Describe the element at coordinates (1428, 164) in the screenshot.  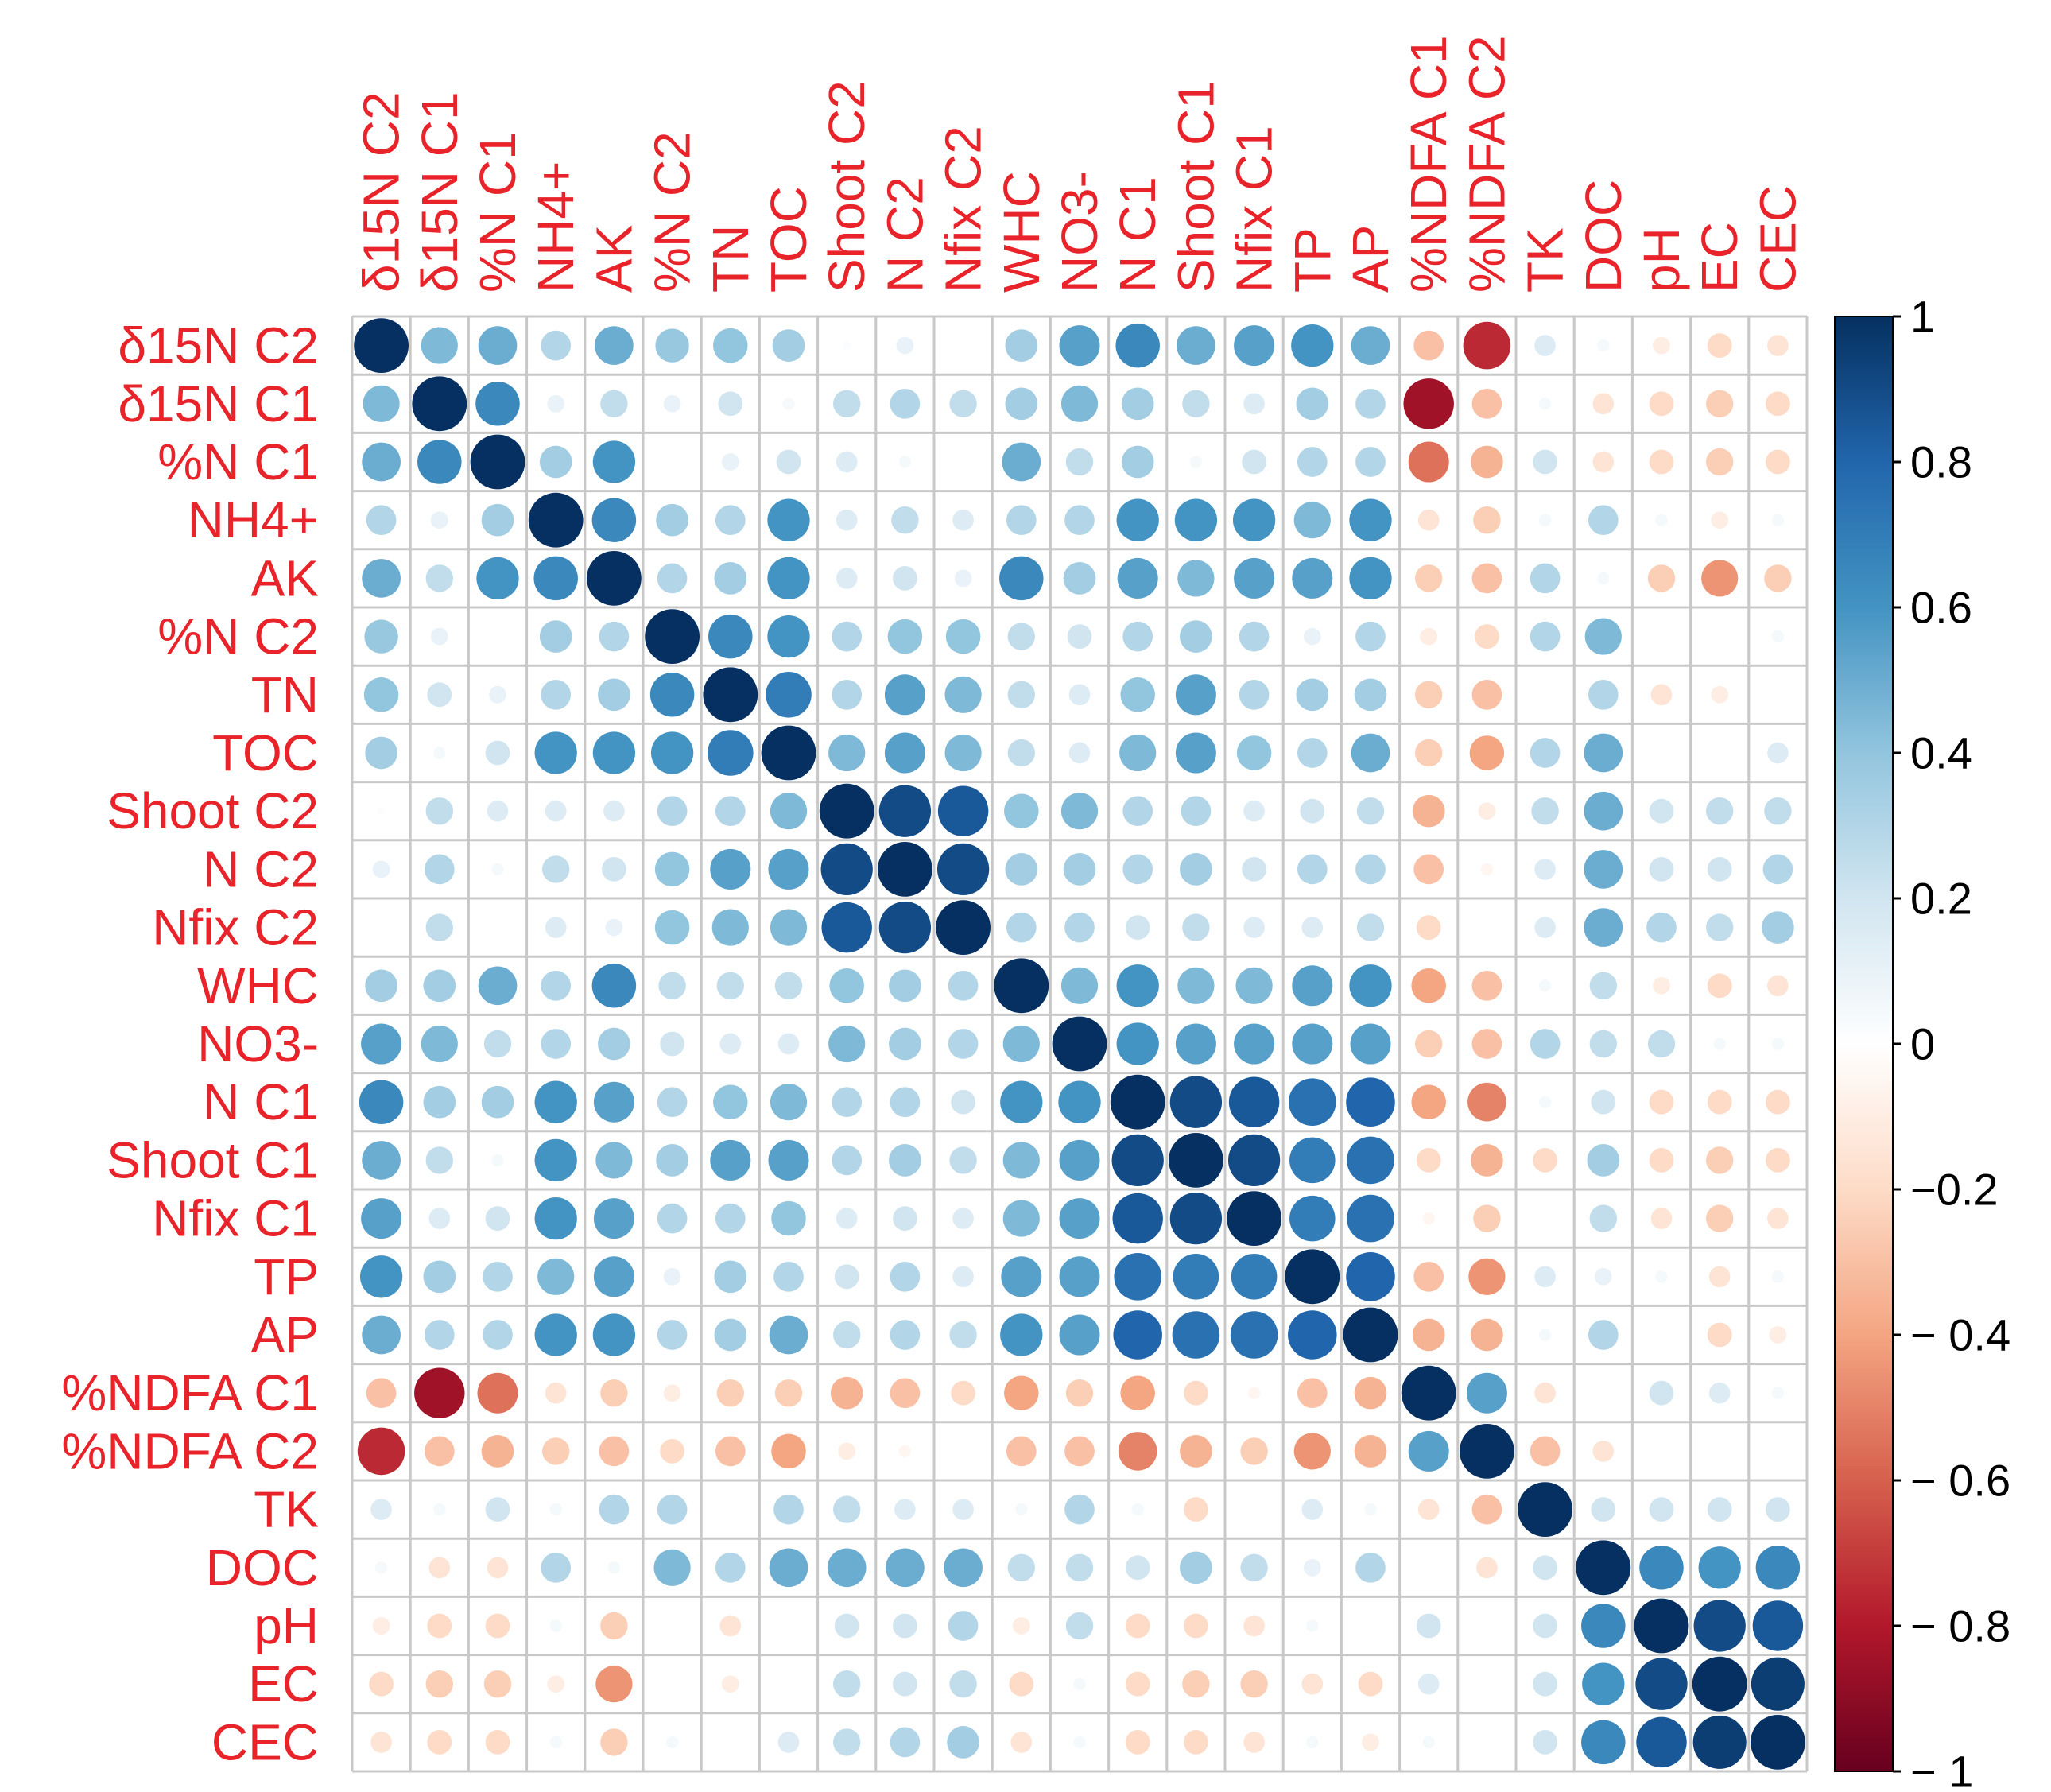
I see `column-label: %NDFA C1` at that location.